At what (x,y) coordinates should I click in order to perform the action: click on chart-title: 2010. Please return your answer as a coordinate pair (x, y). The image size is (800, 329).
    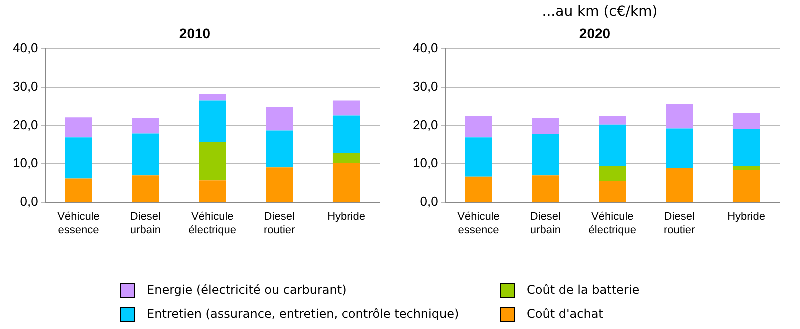
    Looking at the image, I should click on (195, 33).